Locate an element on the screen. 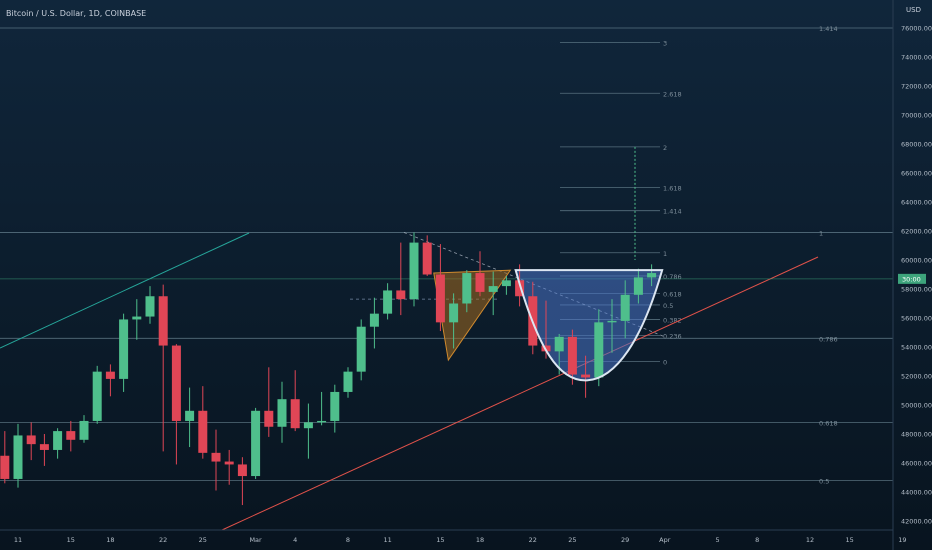 This screenshot has height=550, width=932. price-tick-label: 74000.00 is located at coordinates (916, 58).